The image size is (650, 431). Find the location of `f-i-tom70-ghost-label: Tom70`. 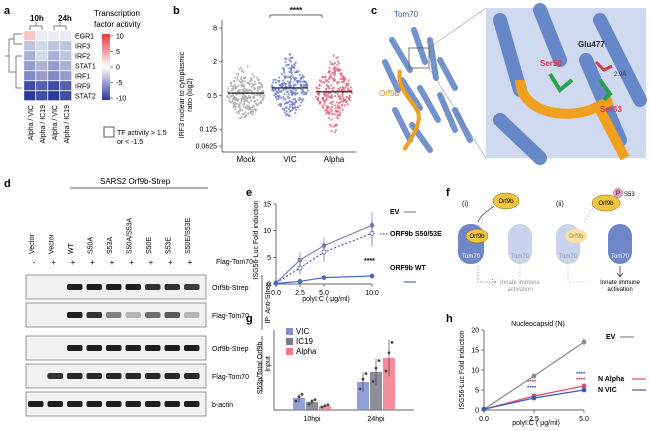

f-i-tom70-ghost-label: Tom70 is located at coordinates (520, 257).